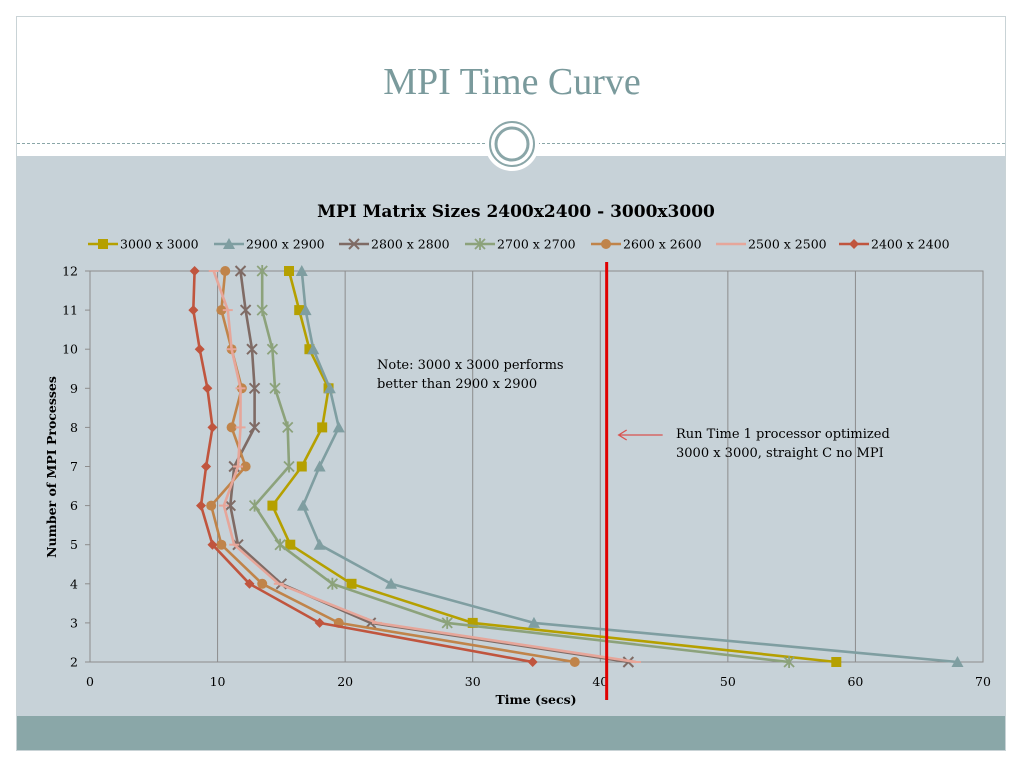 The width and height of the screenshot is (1024, 768). What do you see at coordinates (74, 662) in the screenshot?
I see `y-tick-label: 2` at bounding box center [74, 662].